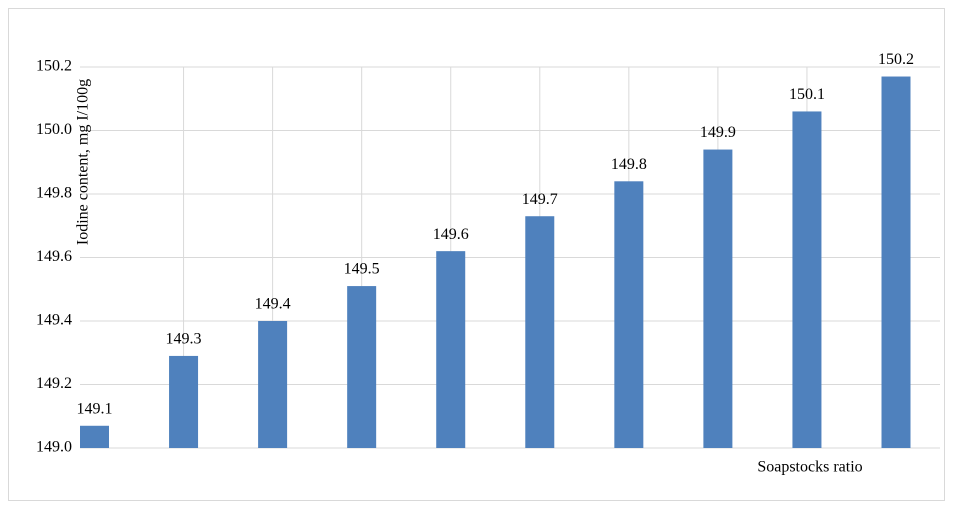 Image resolution: width=953 pixels, height=512 pixels. Describe the element at coordinates (54, 66) in the screenshot. I see `y-tick-label: 150.2` at that location.